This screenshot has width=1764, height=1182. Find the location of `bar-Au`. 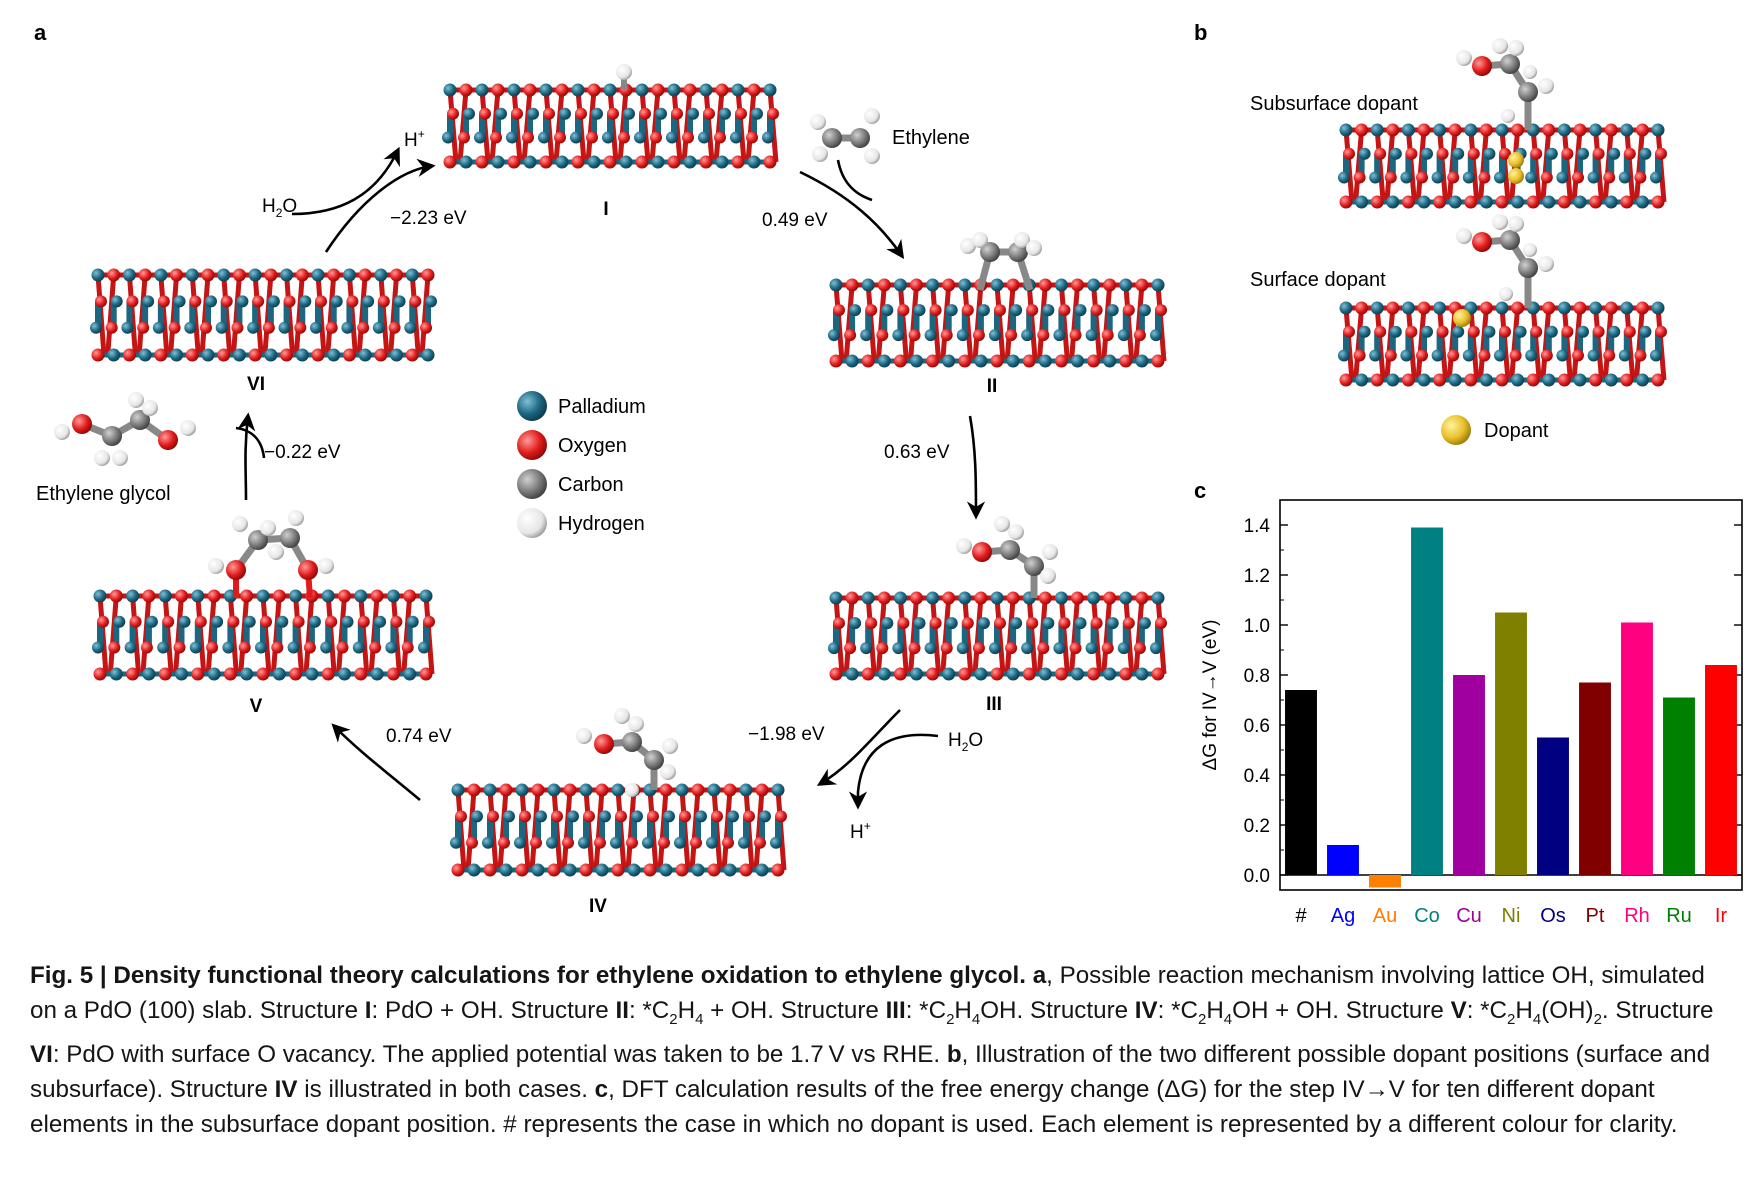

bar-Au is located at coordinates (1385, 881).